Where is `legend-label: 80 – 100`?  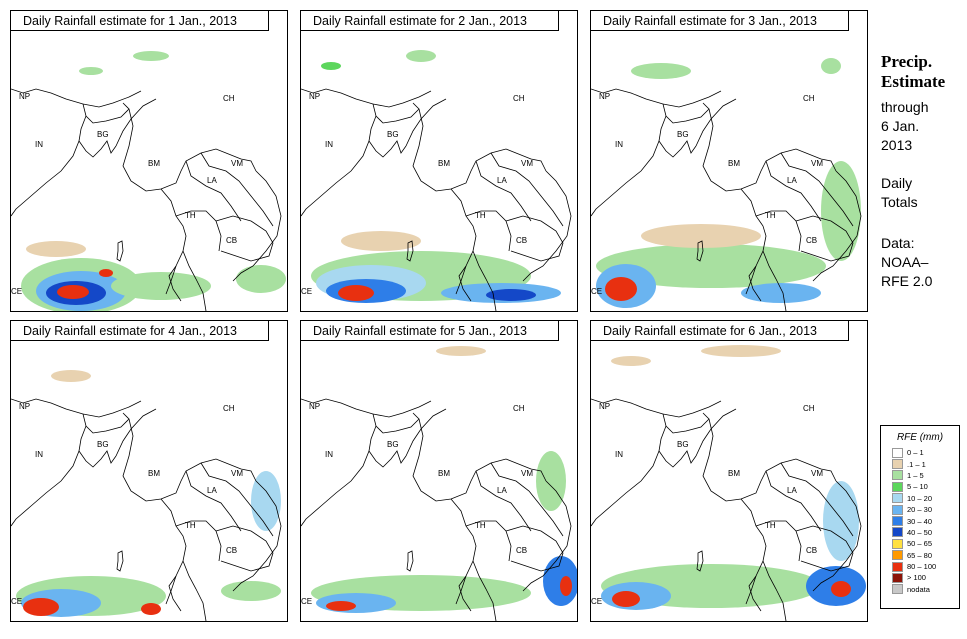 legend-label: 80 – 100 is located at coordinates (922, 567).